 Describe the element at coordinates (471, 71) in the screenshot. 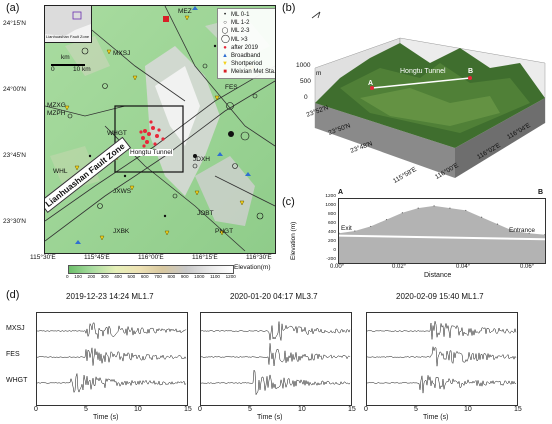

I see `point-b-3d: B` at that location.